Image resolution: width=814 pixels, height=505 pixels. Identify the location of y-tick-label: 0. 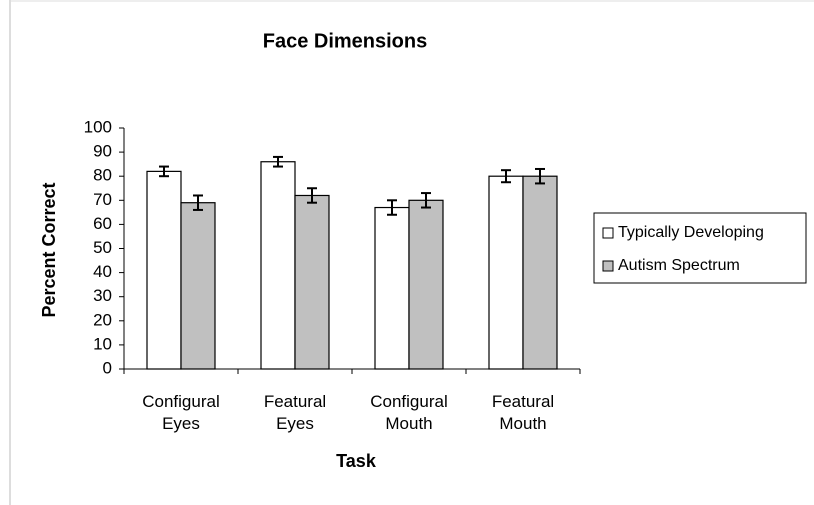
(107, 367).